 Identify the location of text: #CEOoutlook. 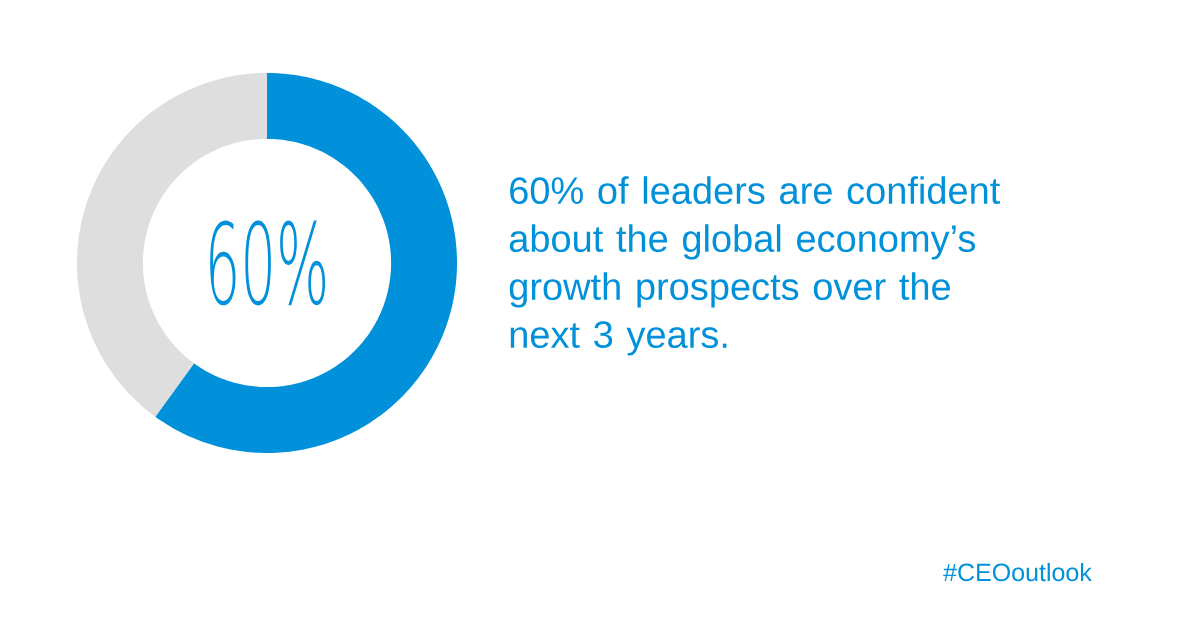
(1017, 572).